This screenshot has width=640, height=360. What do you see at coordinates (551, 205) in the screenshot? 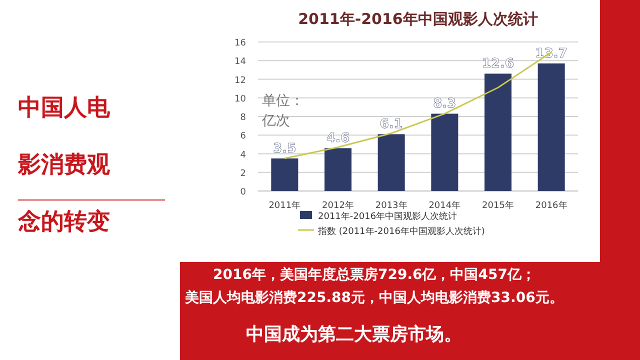
I see `x-tick-label: 2016年` at bounding box center [551, 205].